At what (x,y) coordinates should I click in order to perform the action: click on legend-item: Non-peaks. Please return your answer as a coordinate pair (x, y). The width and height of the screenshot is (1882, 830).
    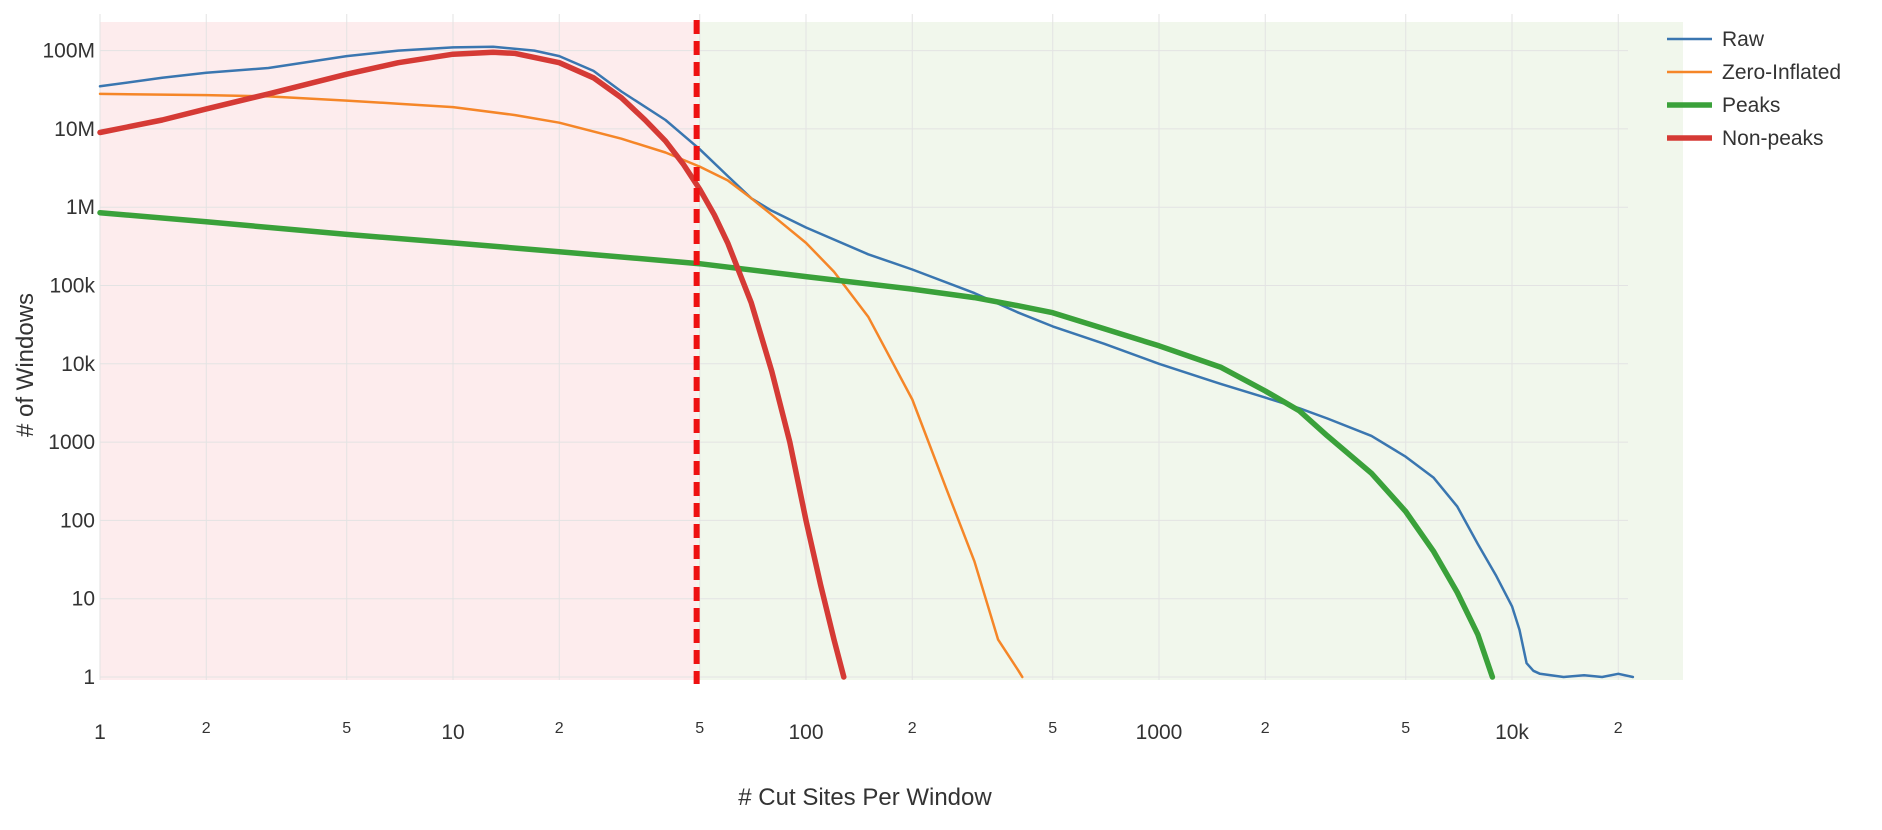
    Looking at the image, I should click on (1745, 138).